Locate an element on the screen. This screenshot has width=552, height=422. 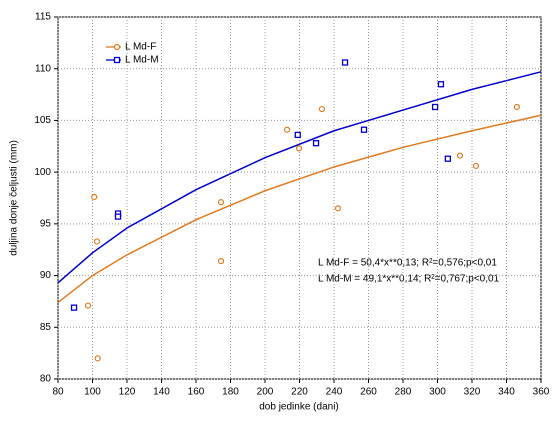
y-tick-label: 80 is located at coordinates (46, 379).